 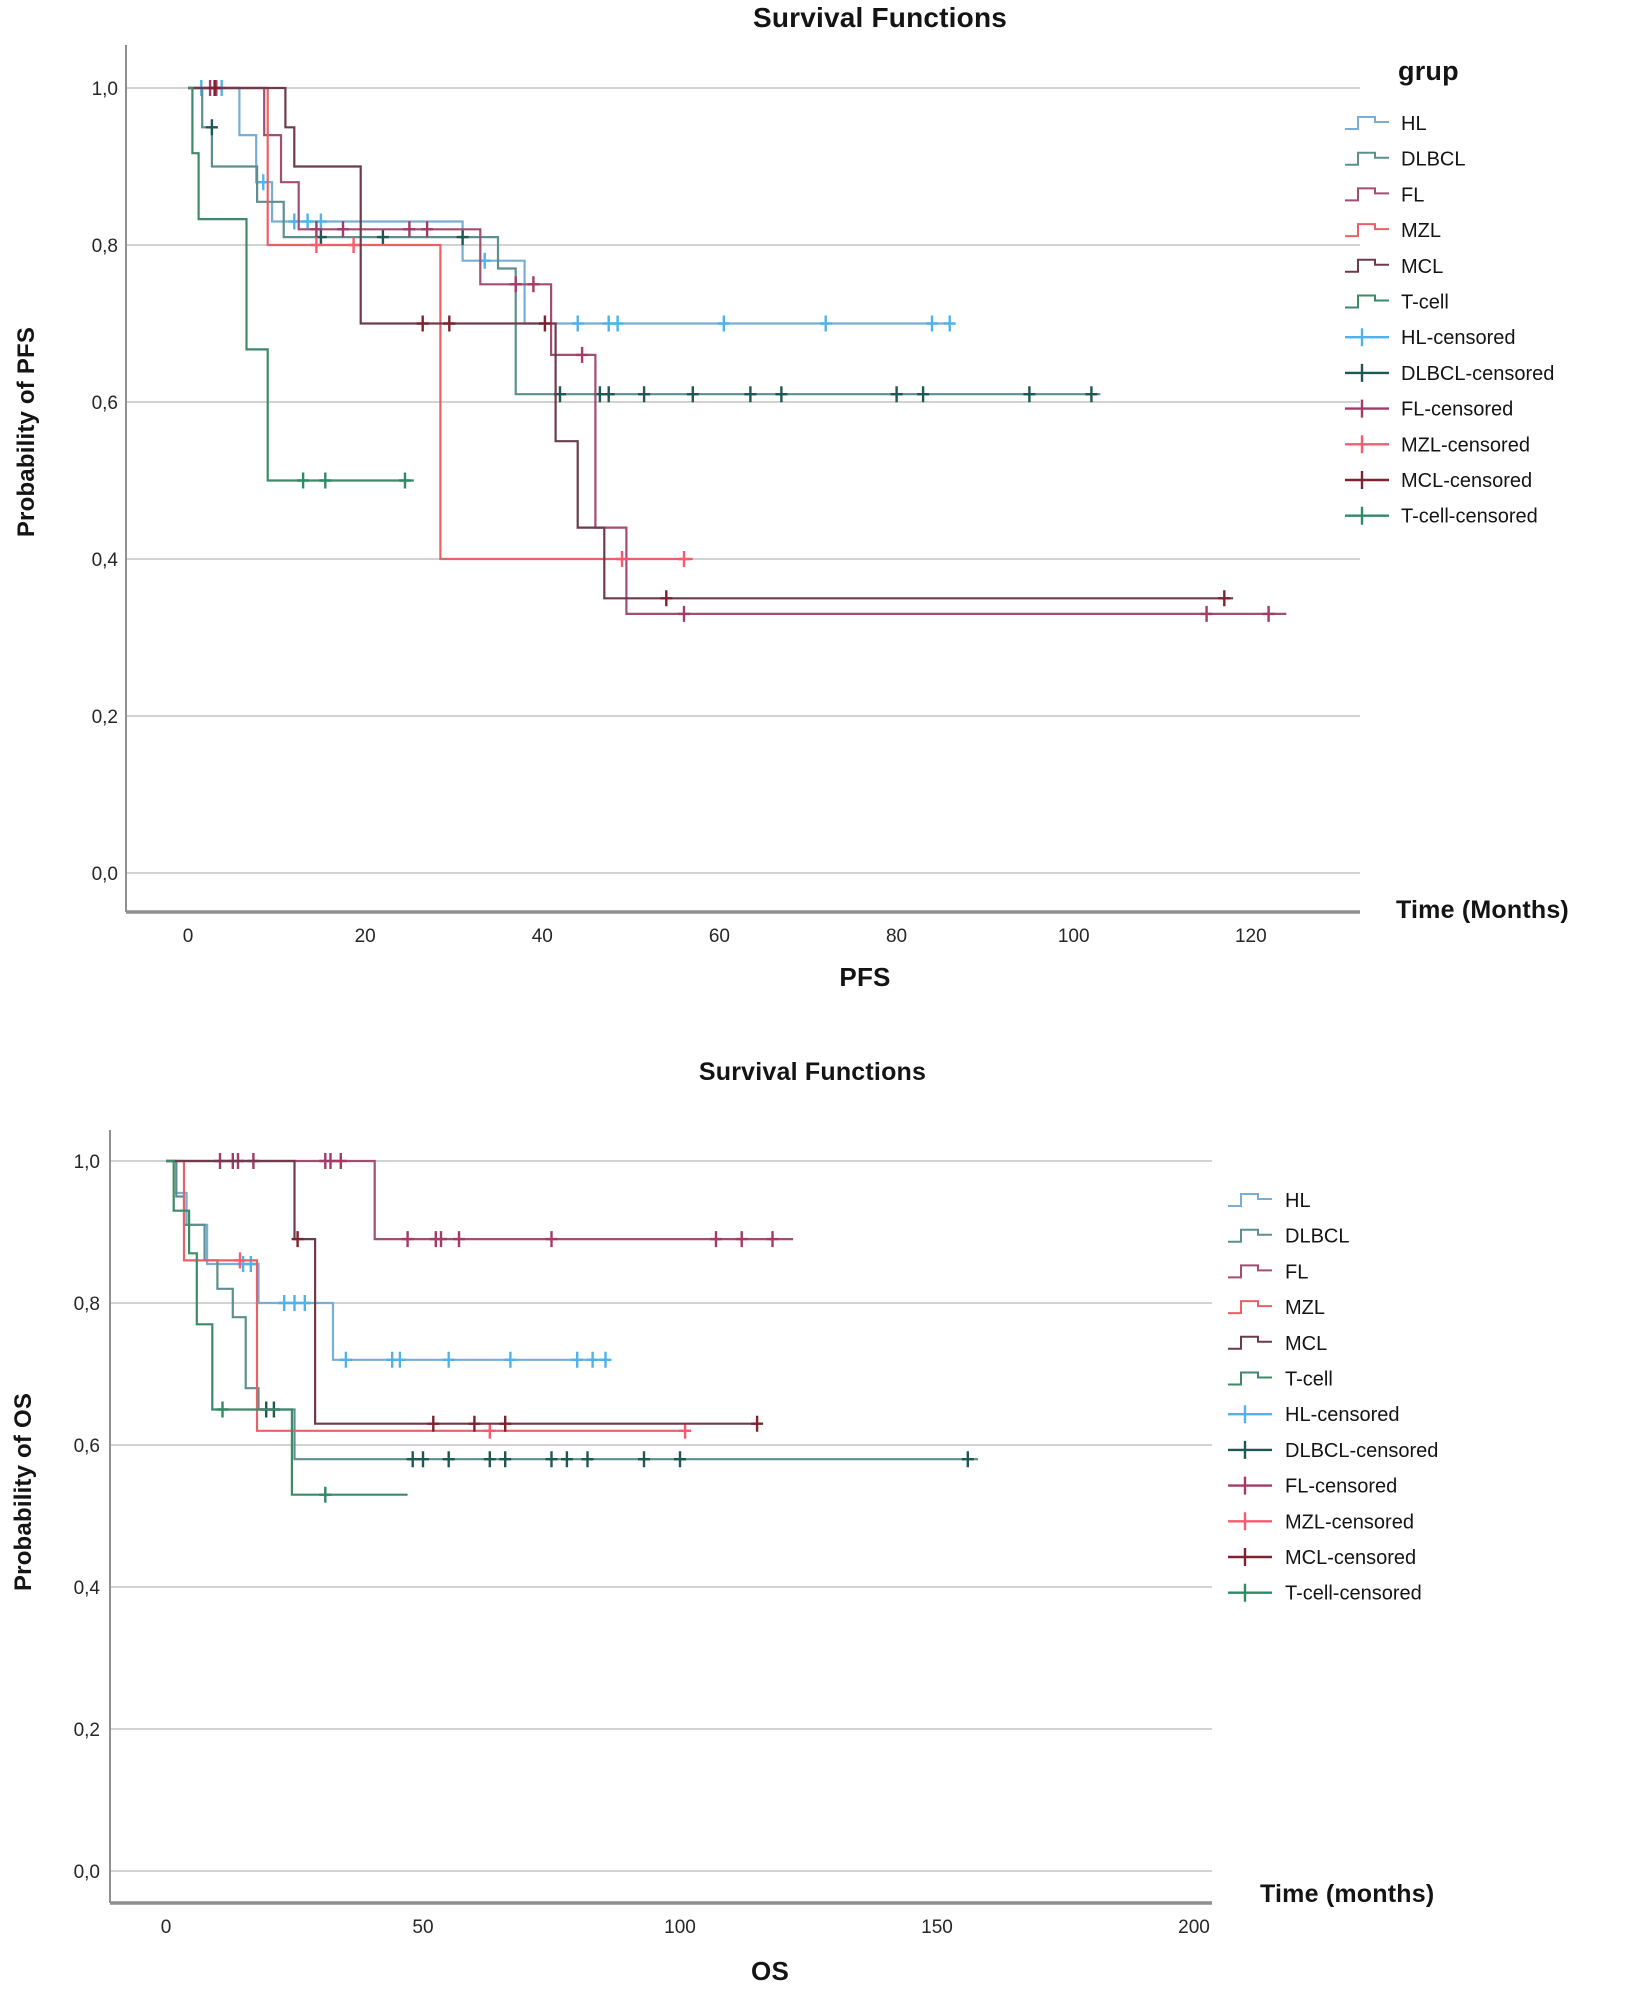 What do you see at coordinates (1350, 1558) in the screenshot?
I see `os-legend-label: MCL-censored` at bounding box center [1350, 1558].